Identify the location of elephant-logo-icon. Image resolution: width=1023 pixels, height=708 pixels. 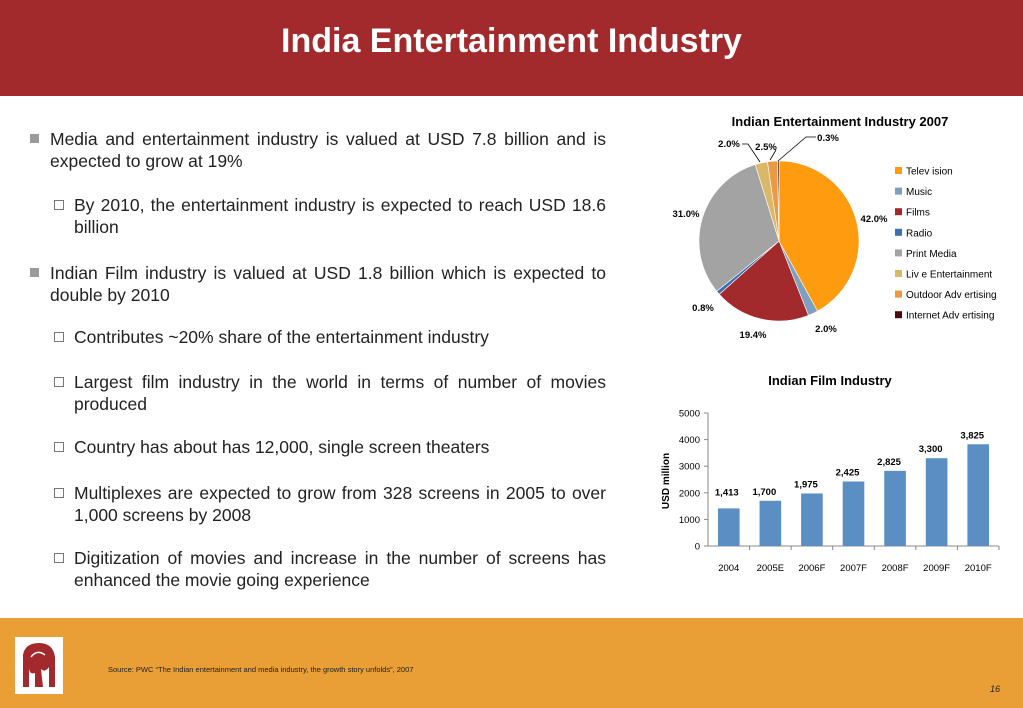
(39, 665).